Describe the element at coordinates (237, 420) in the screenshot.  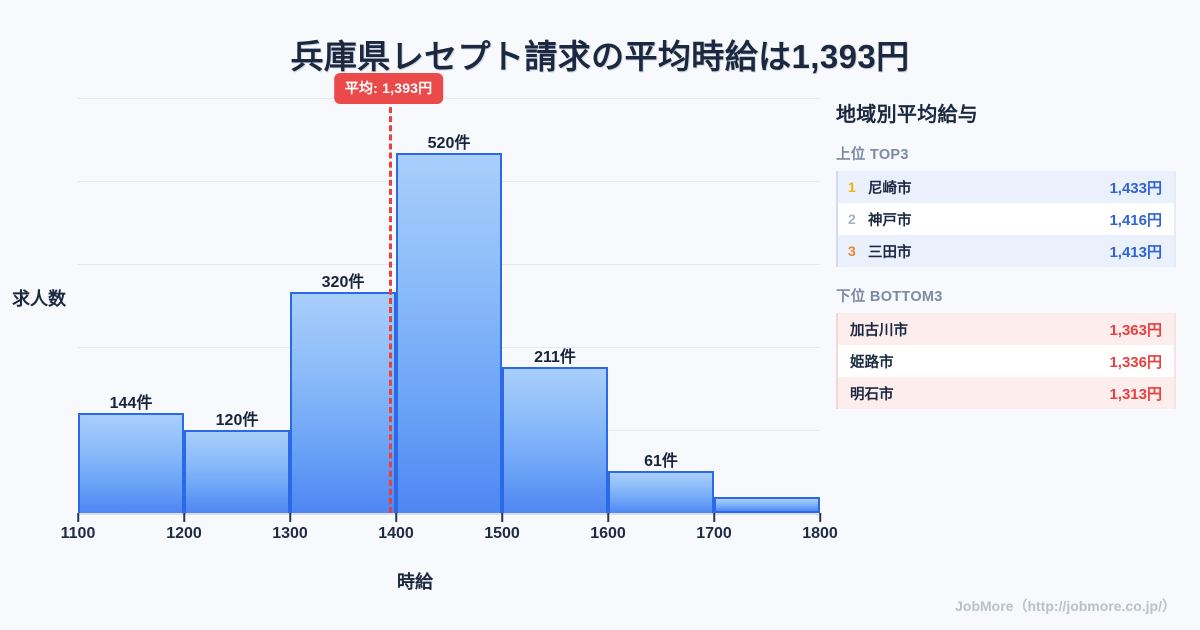
I see `bar-value-label: 120件` at that location.